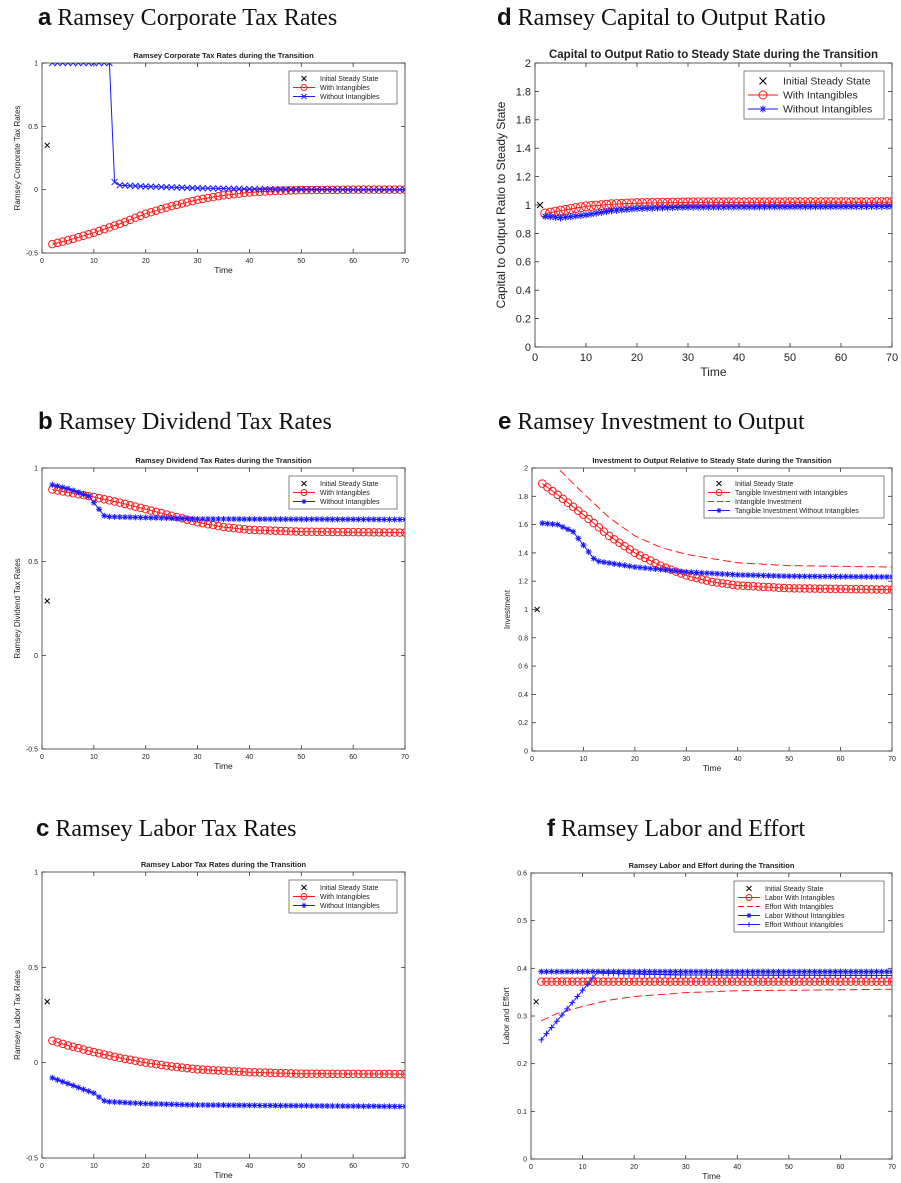 Image resolution: width=901 pixels, height=1183 pixels. Describe the element at coordinates (523, 638) in the screenshot. I see `y-tick-label: 0.8` at that location.